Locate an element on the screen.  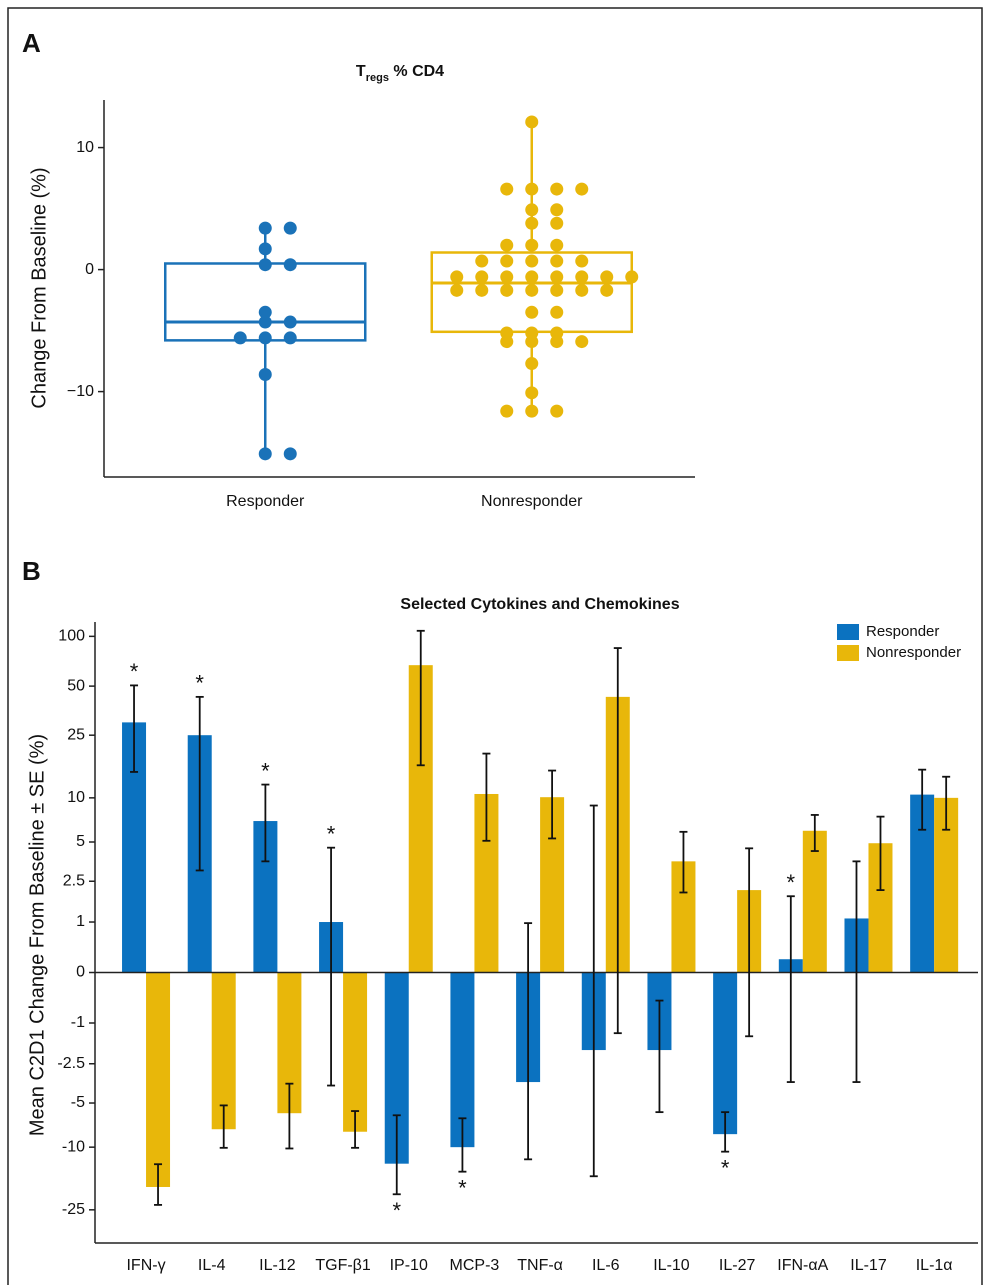
x-tick-label: IL-17 is located at coordinates (868, 1265).